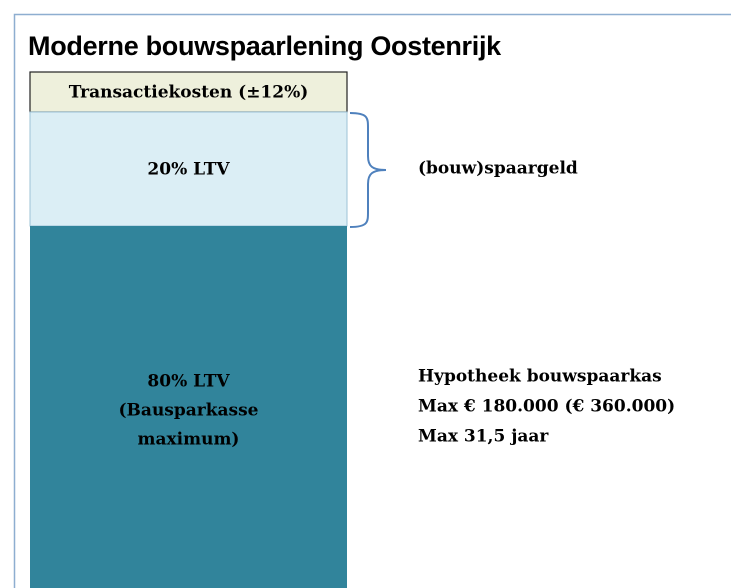  I want to click on segment-label: 80% LTV, so click(188, 382).